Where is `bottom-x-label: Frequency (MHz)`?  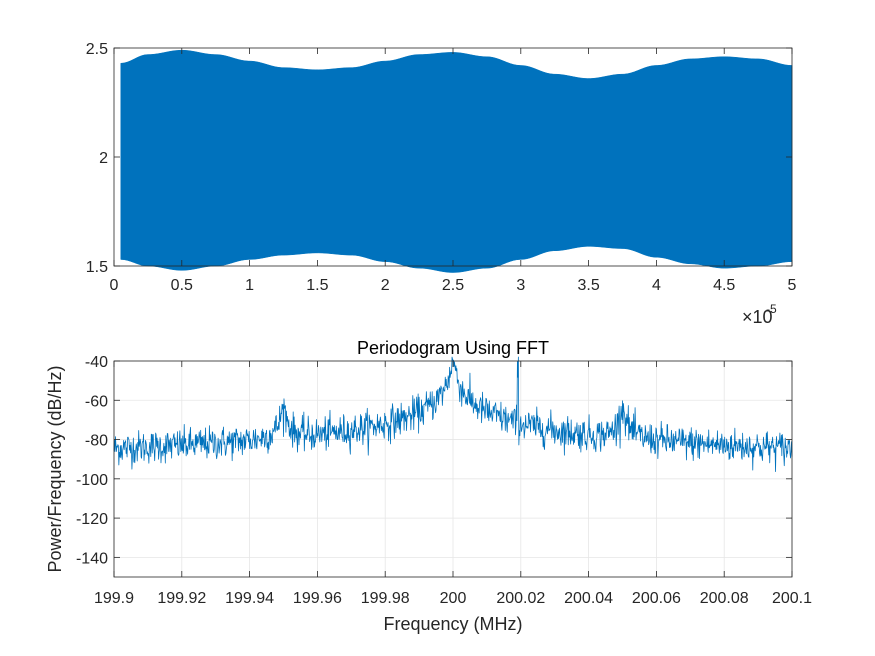
bottom-x-label: Frequency (MHz) is located at coordinates (452, 624).